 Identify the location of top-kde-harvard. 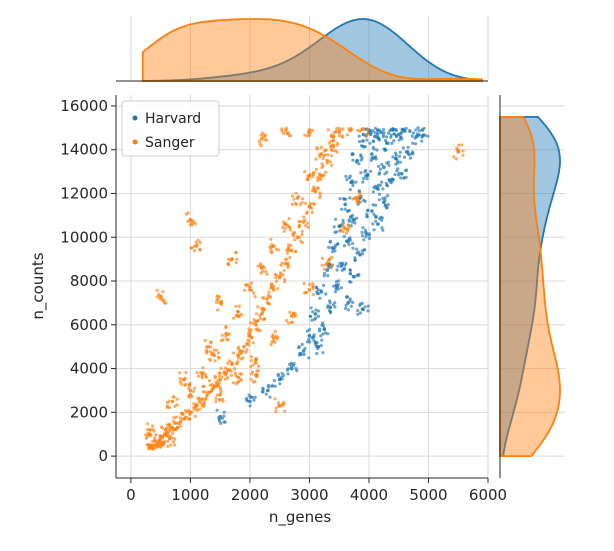
(312, 50).